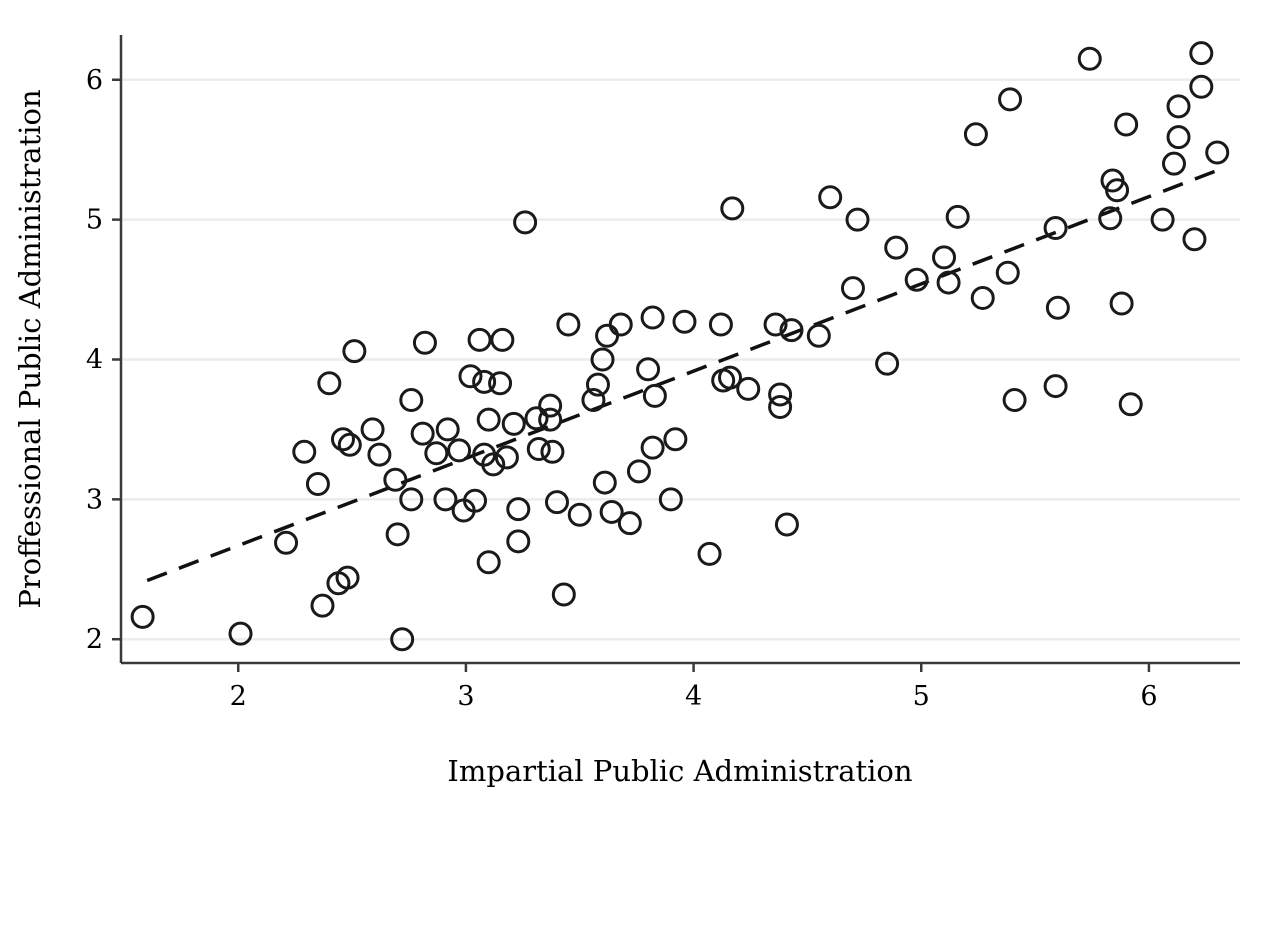 This screenshot has width=1270, height=927. Describe the element at coordinates (1148, 696) in the screenshot. I see `x-tick-label: 6` at that location.